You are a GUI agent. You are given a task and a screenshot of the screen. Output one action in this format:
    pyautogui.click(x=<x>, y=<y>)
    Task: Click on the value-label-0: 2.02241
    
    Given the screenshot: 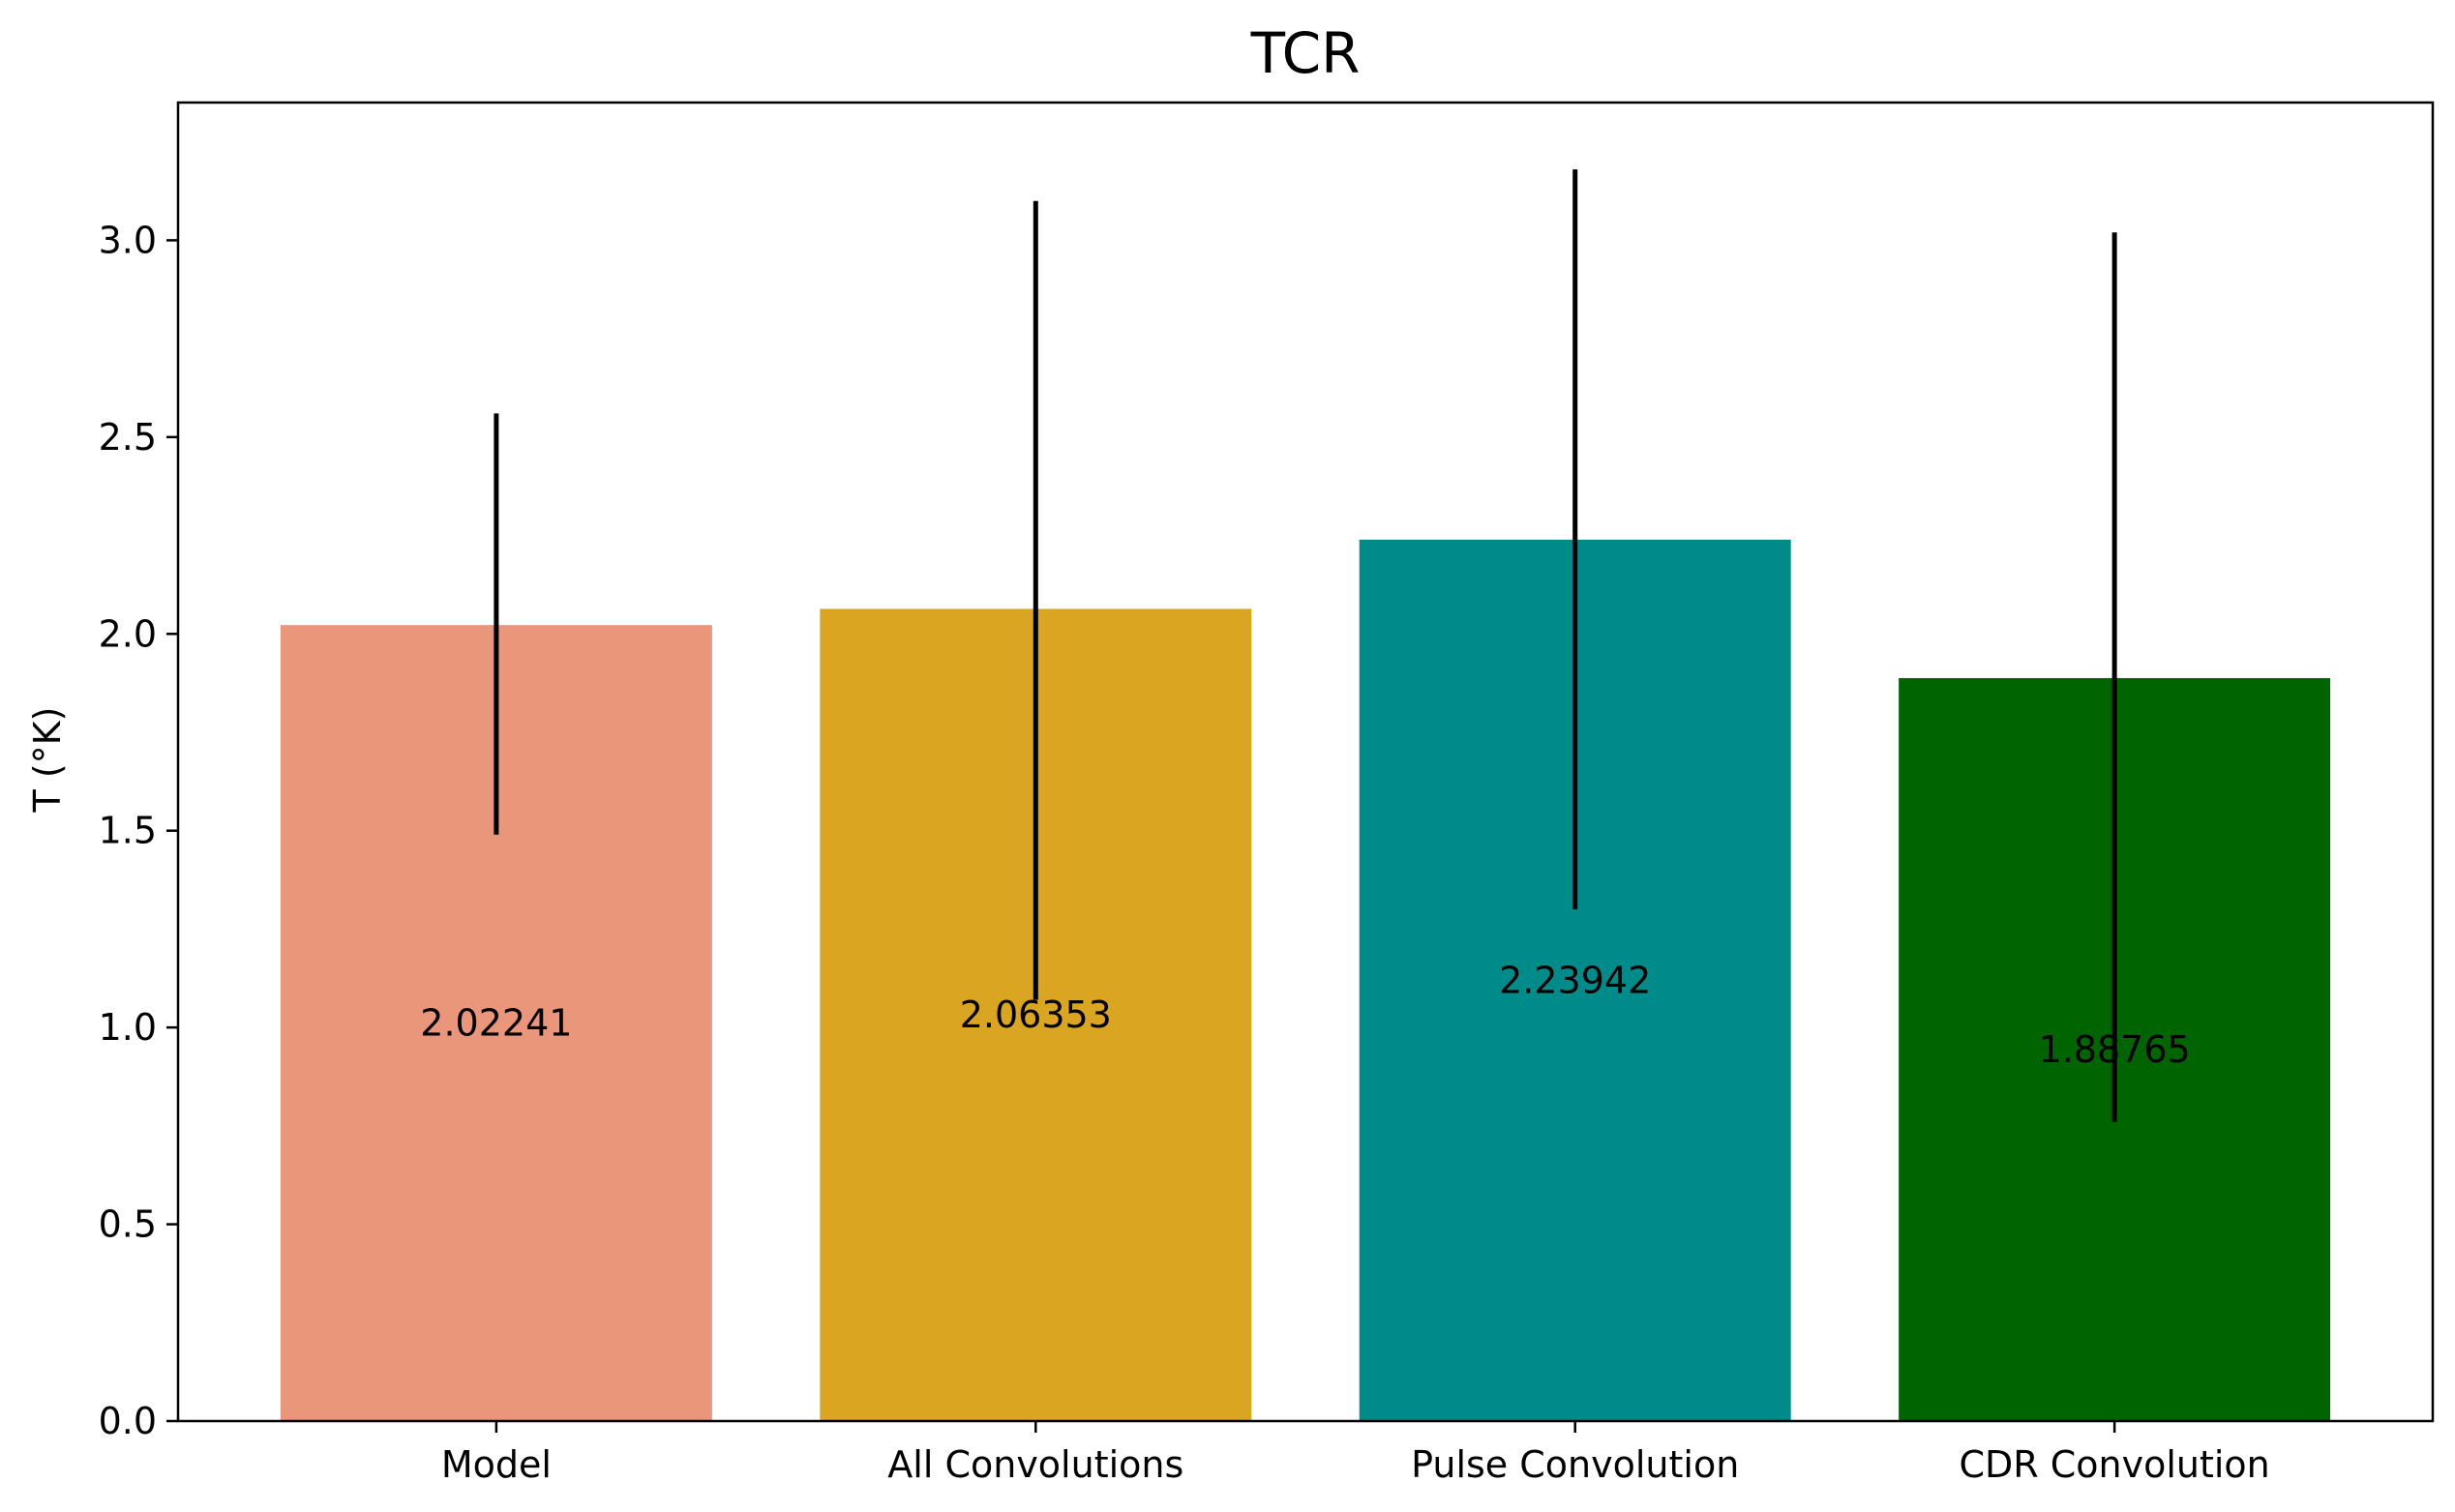 What is the action you would take?
    pyautogui.click(x=496, y=1024)
    